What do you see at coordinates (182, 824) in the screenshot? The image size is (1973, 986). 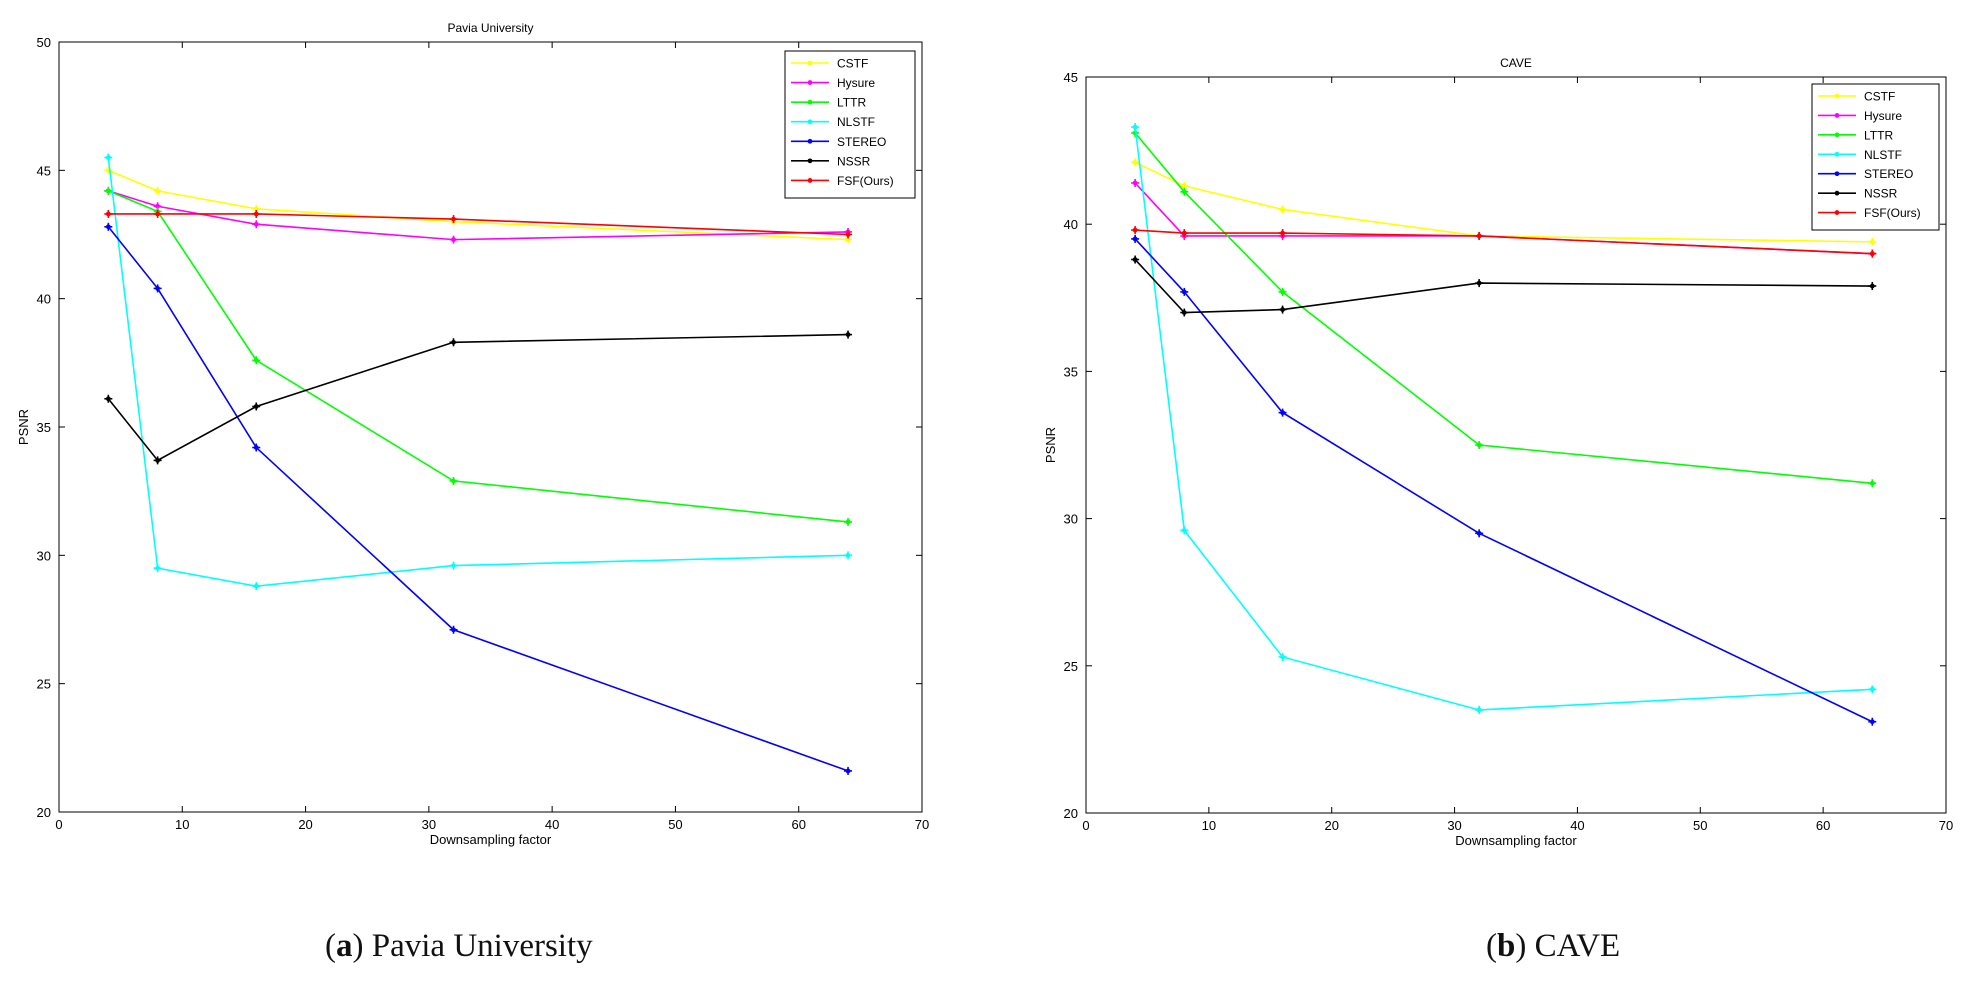 I see `x-tick-label: 10` at bounding box center [182, 824].